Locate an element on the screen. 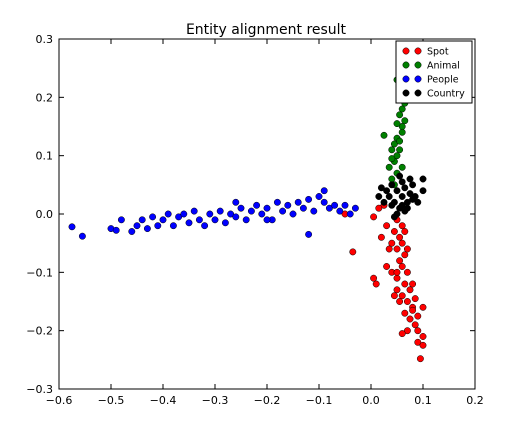  y-tick-label: 0.3 is located at coordinates (45, 39).